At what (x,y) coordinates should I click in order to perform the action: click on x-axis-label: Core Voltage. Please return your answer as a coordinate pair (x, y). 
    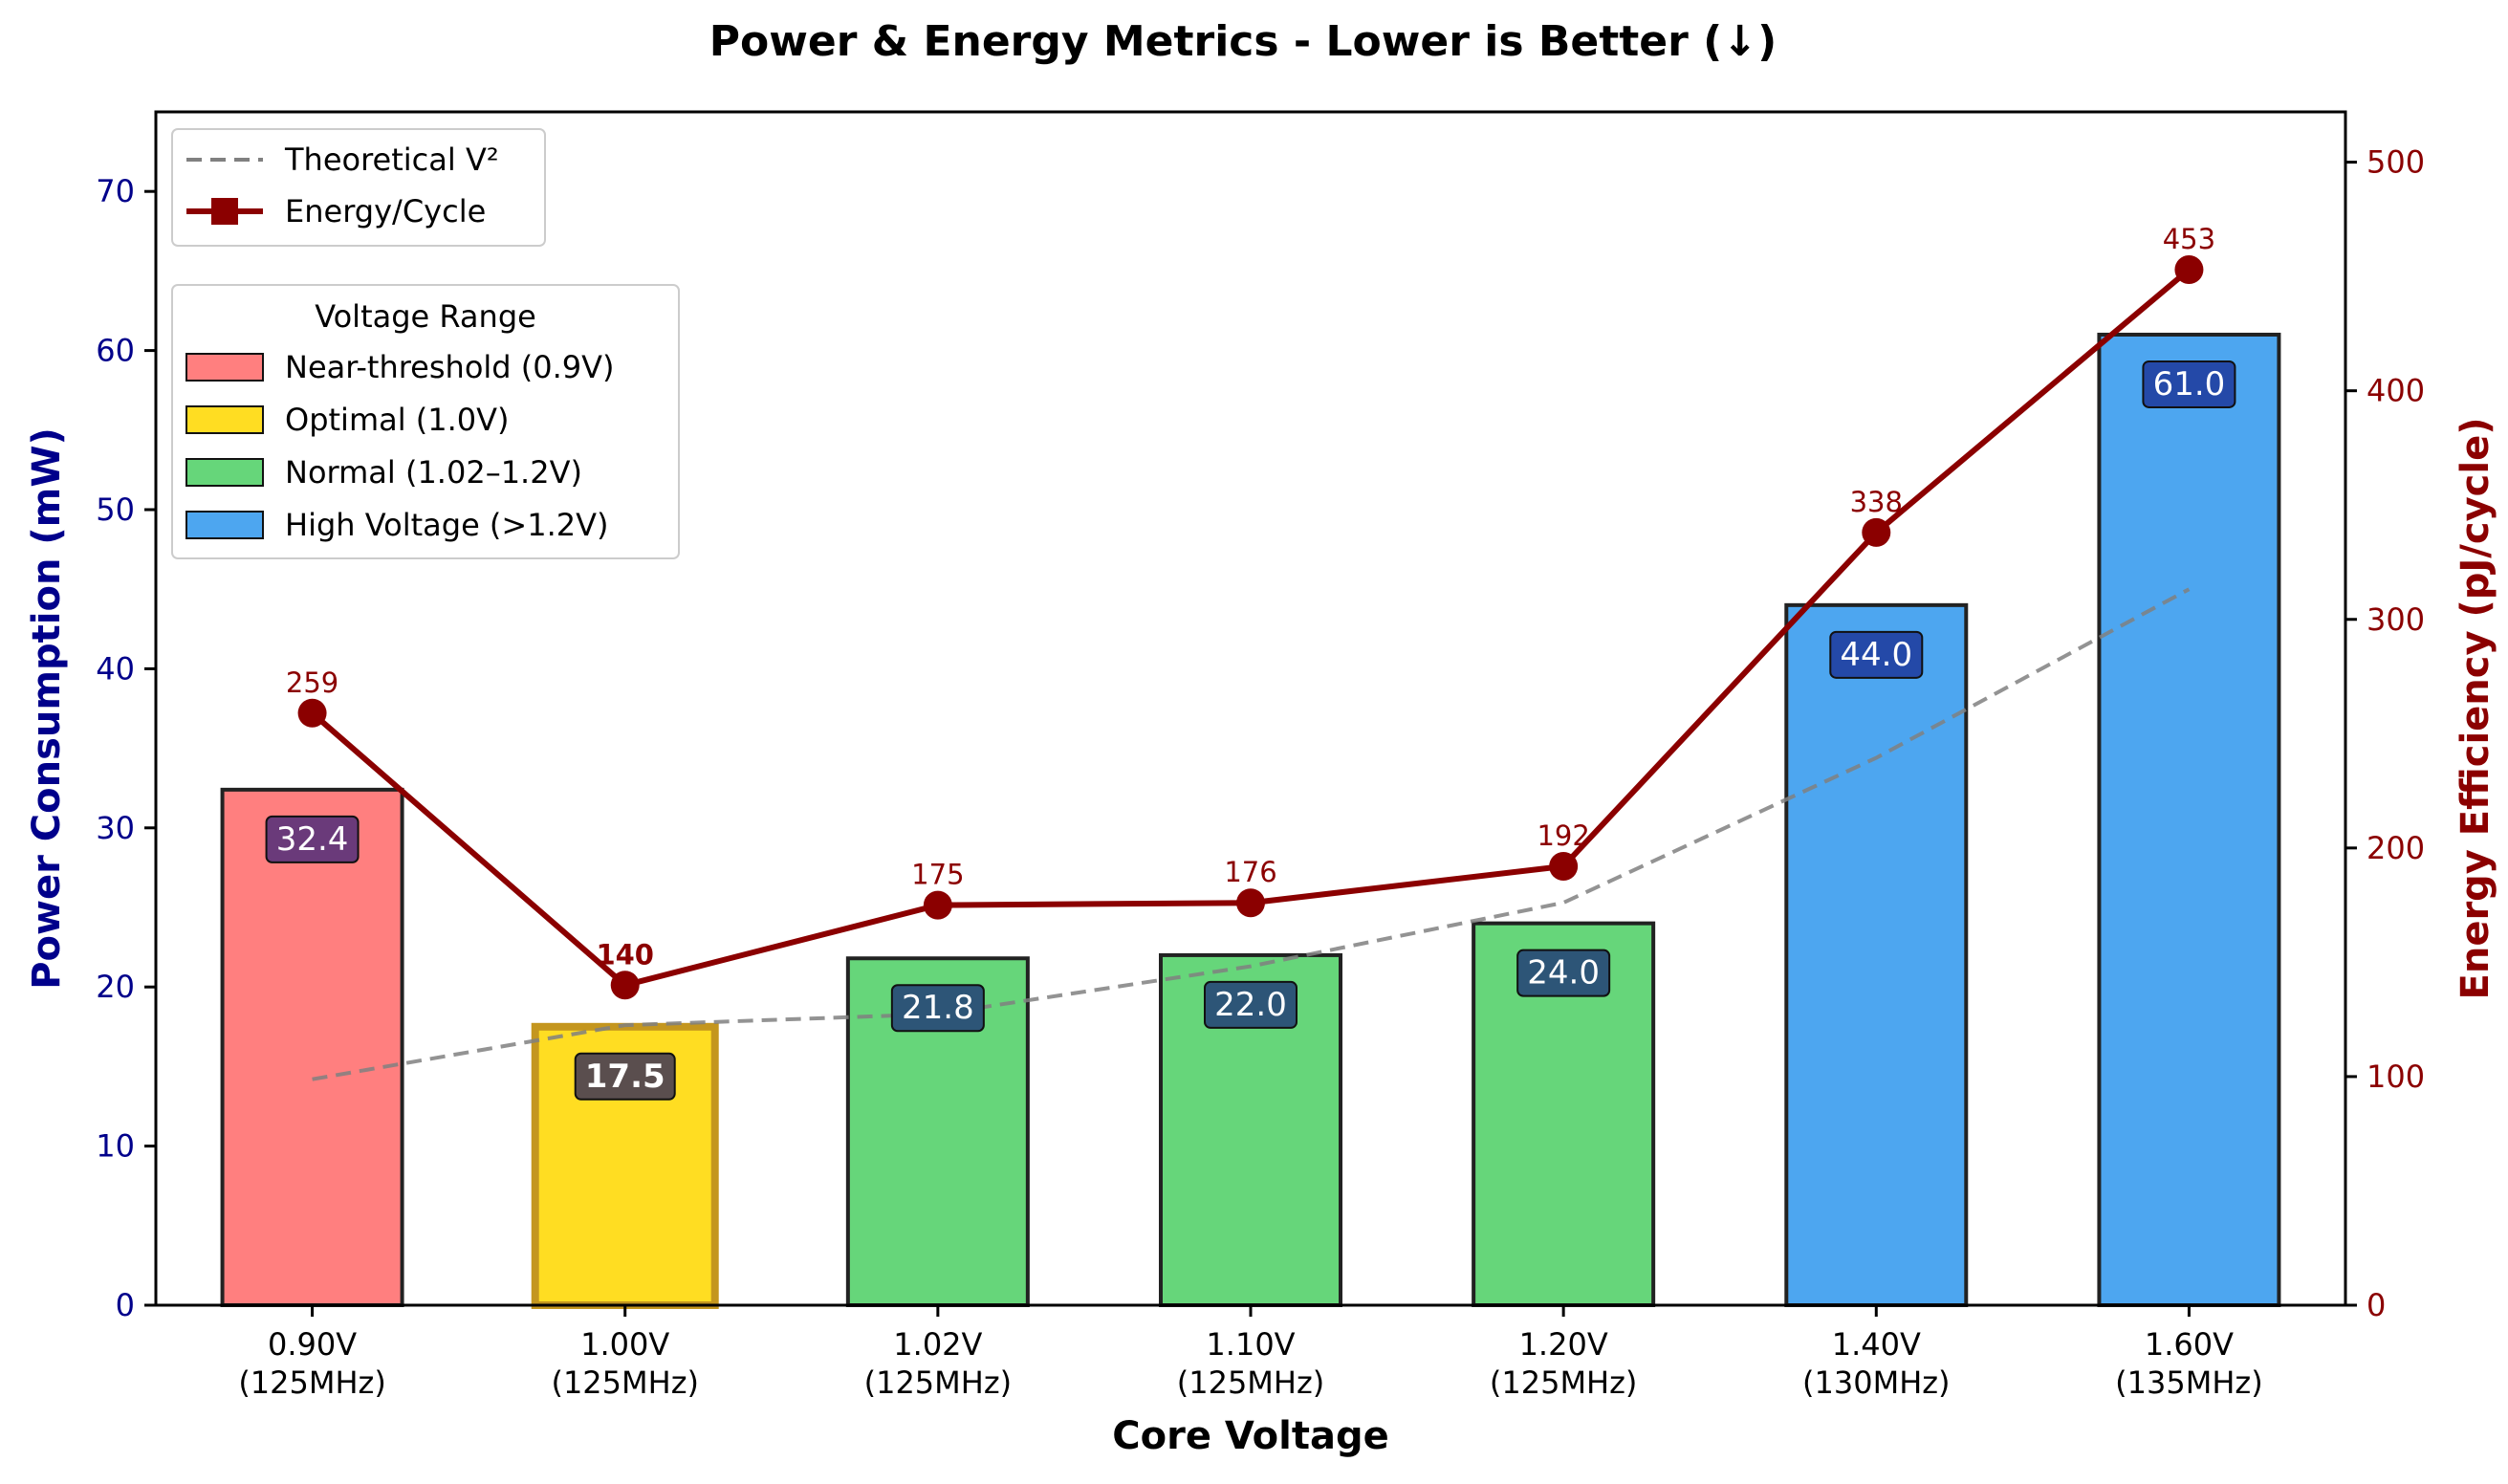
    Looking at the image, I should click on (1250, 1436).